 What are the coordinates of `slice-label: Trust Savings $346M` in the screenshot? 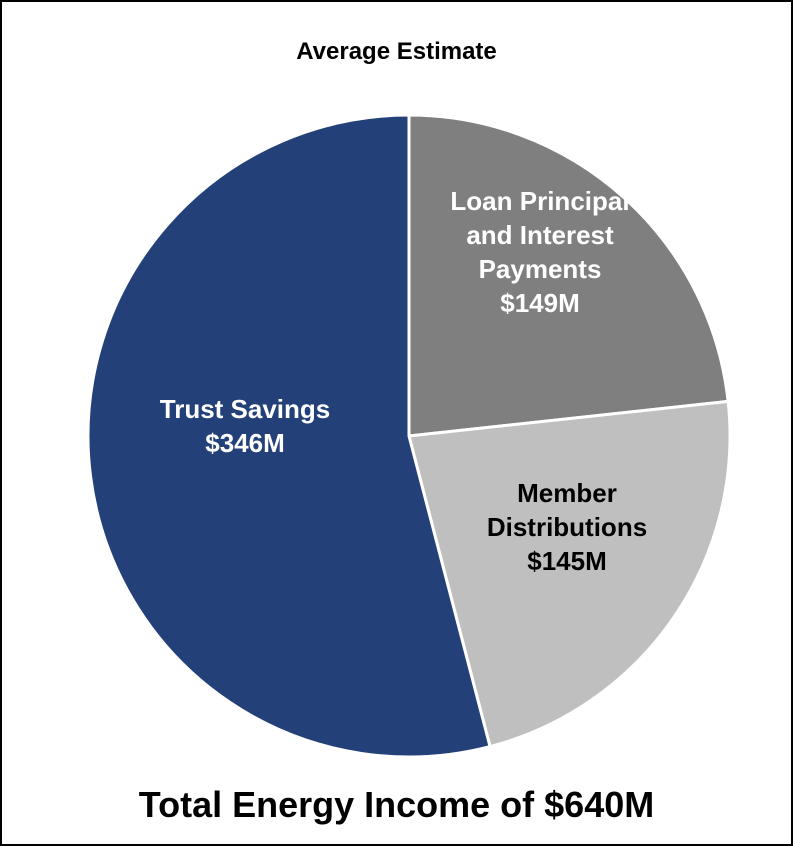 It's located at (245, 426).